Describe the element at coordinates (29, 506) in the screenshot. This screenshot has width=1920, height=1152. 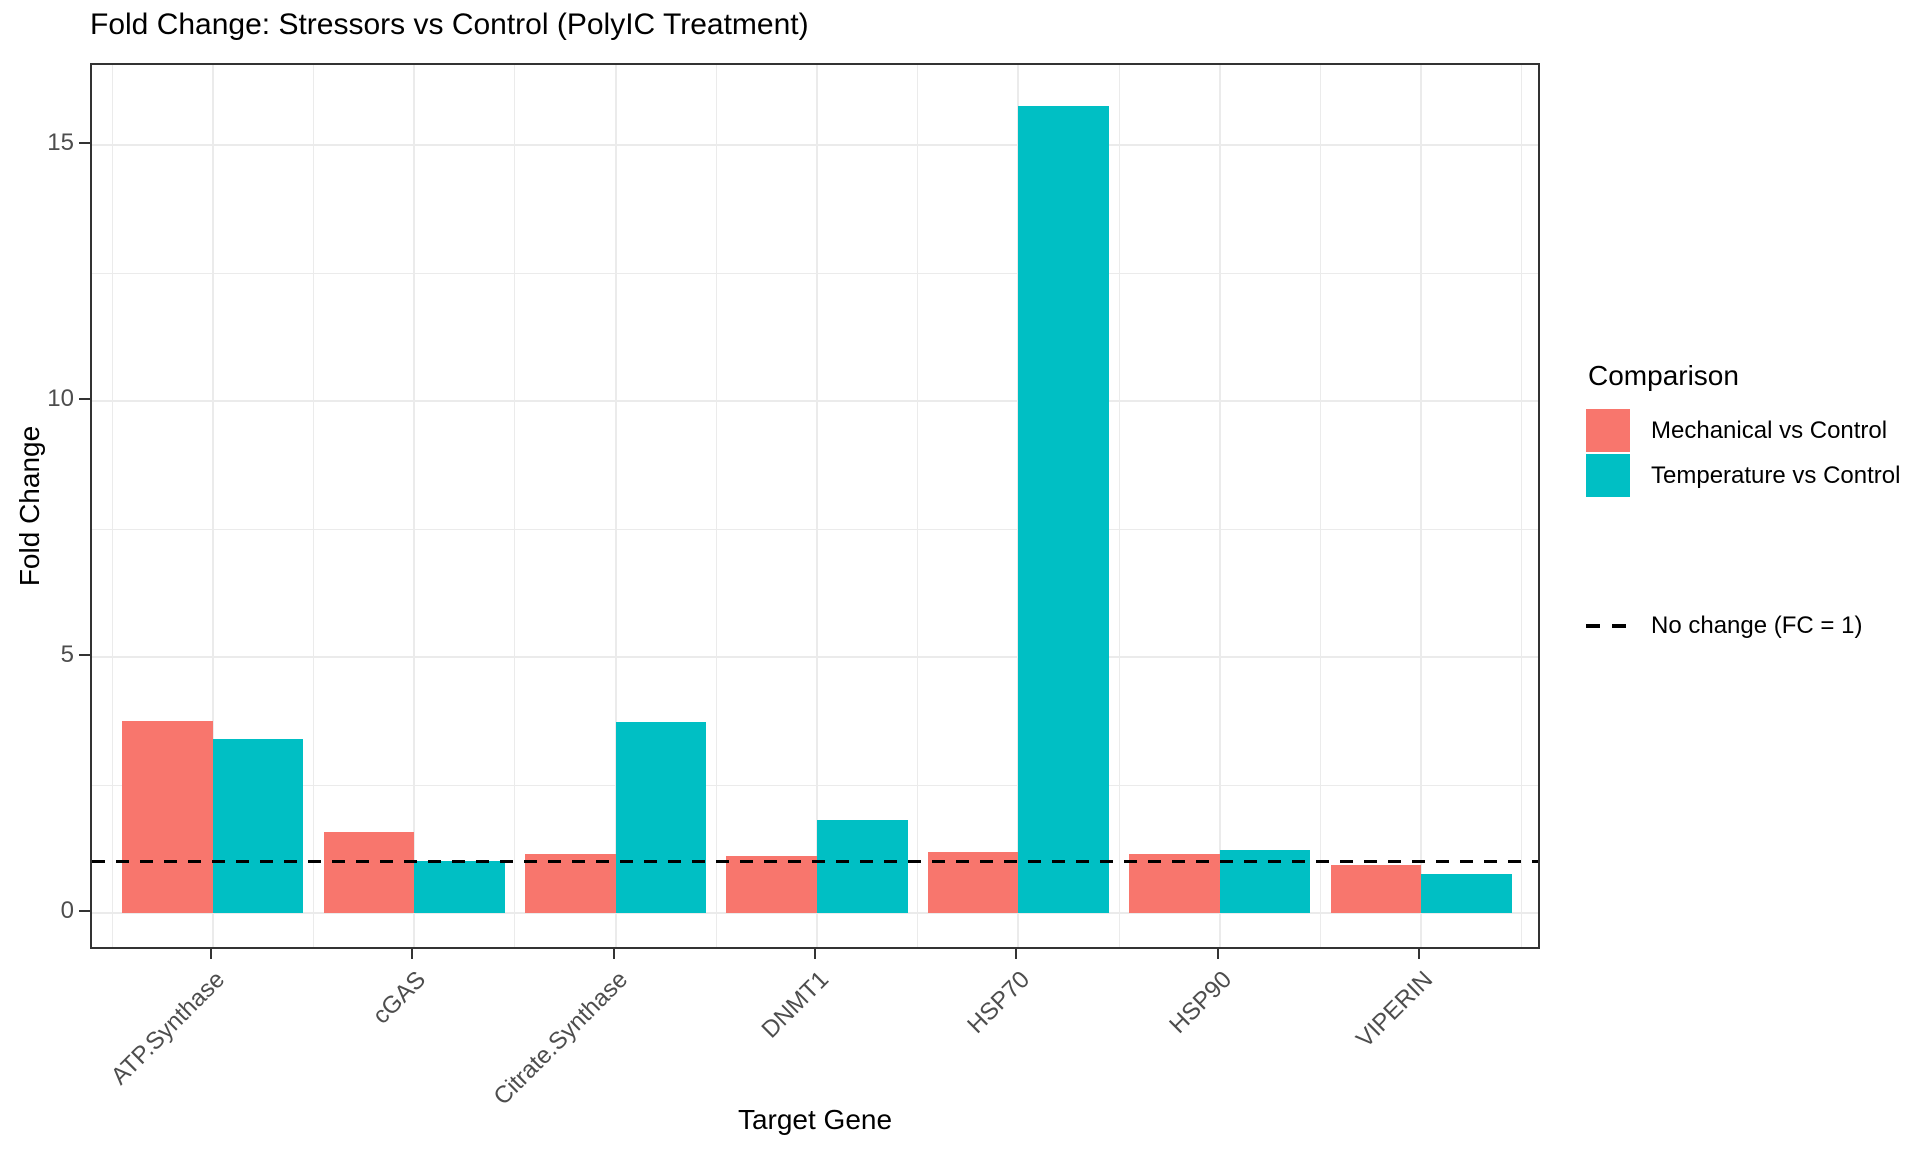
I see `y-axis-title: Fold Change` at that location.